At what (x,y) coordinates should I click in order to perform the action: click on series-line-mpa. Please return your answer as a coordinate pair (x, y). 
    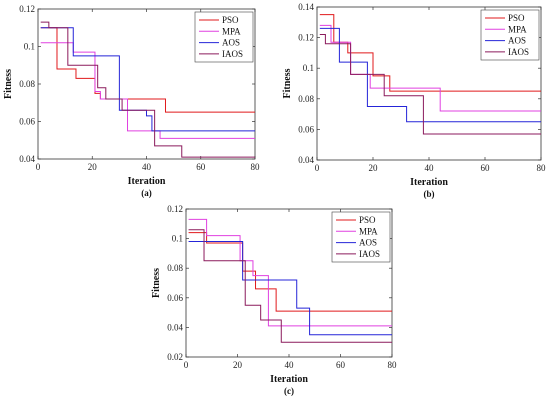
    Looking at the image, I should click on (290, 272).